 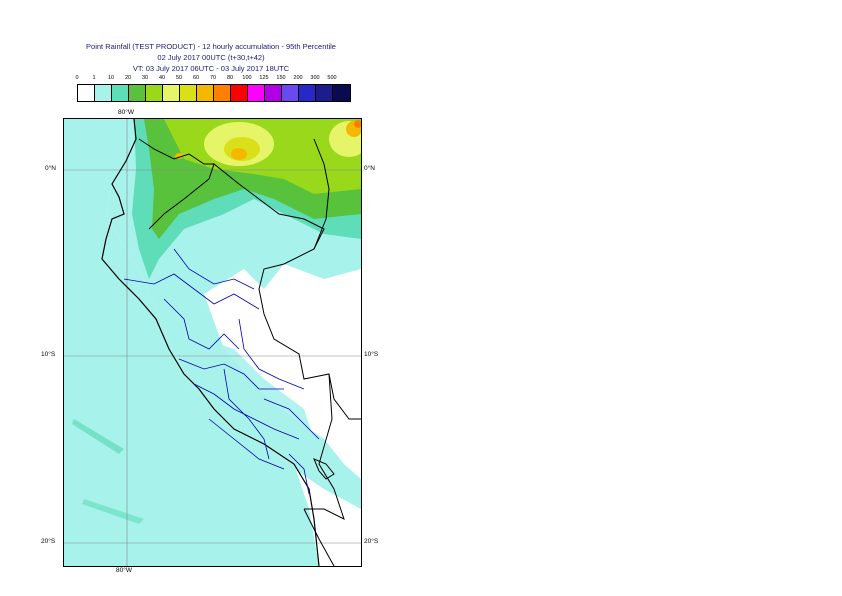 I want to click on legend-tick-label: 10, so click(x=111, y=78).